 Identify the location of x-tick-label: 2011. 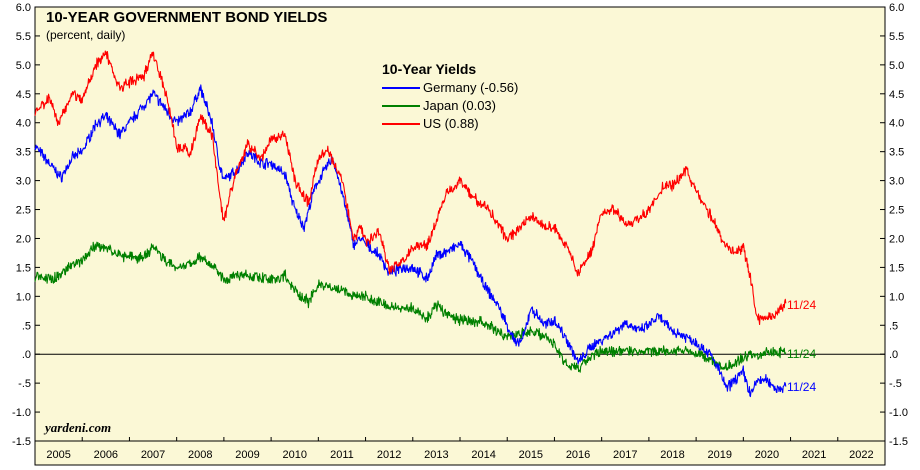
(342, 455).